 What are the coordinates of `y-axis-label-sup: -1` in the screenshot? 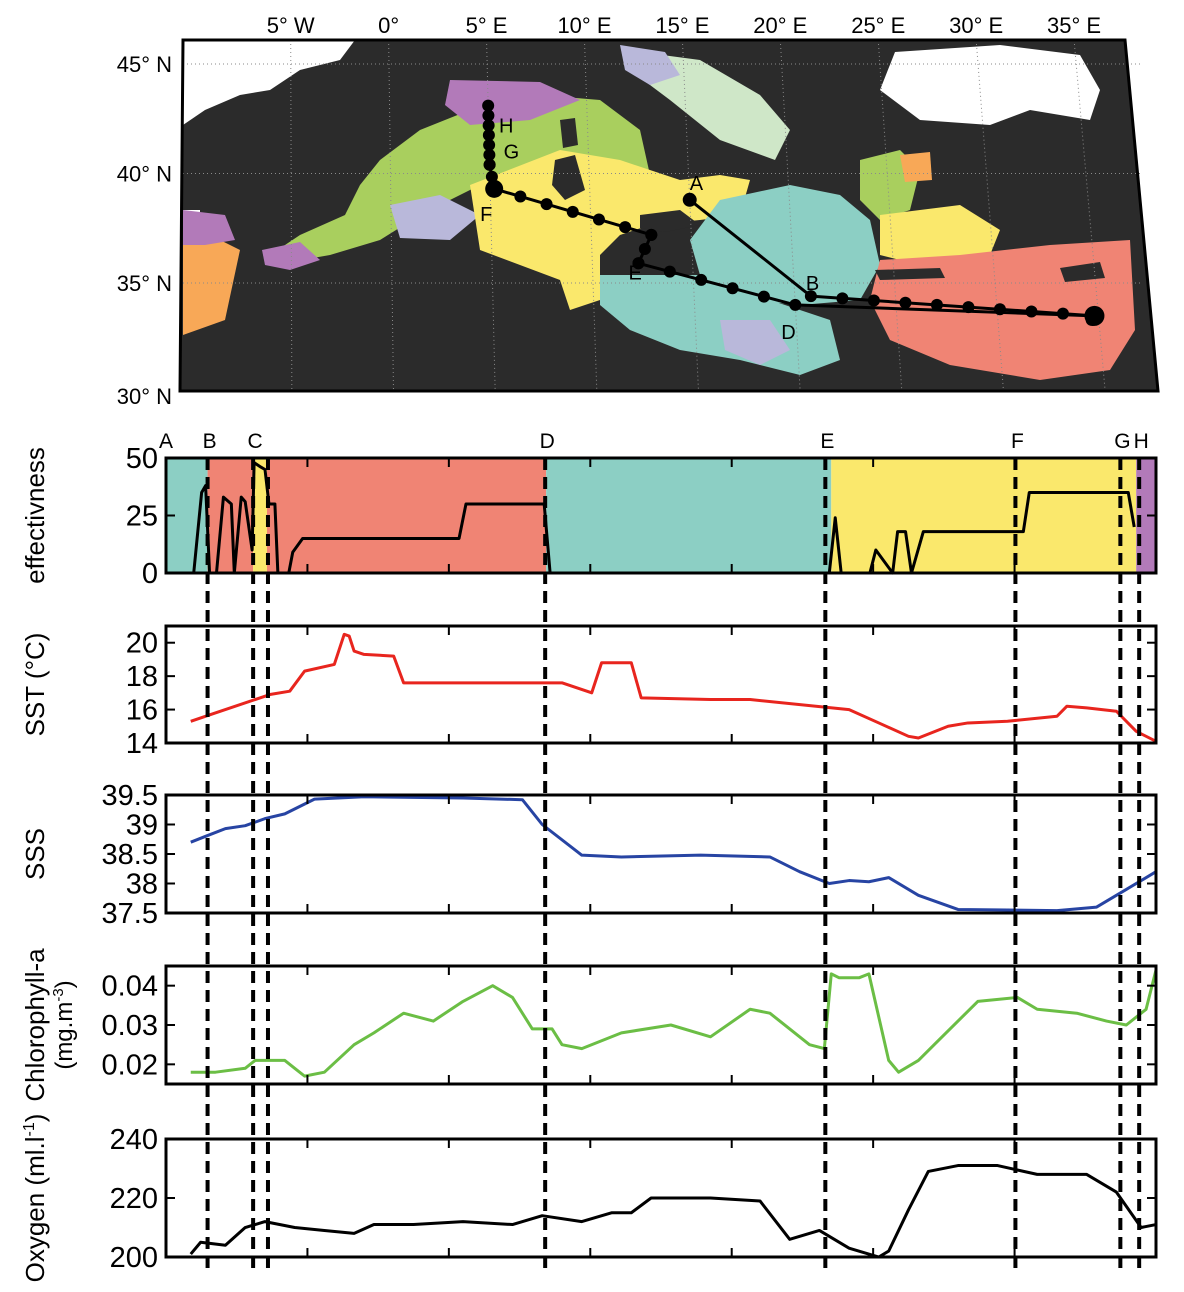 It's located at (29, 1129).